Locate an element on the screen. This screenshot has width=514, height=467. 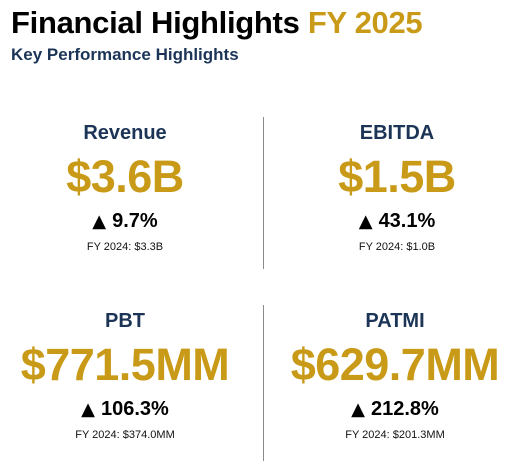
kpi-change: ▲ 43.1% is located at coordinates (397, 221).